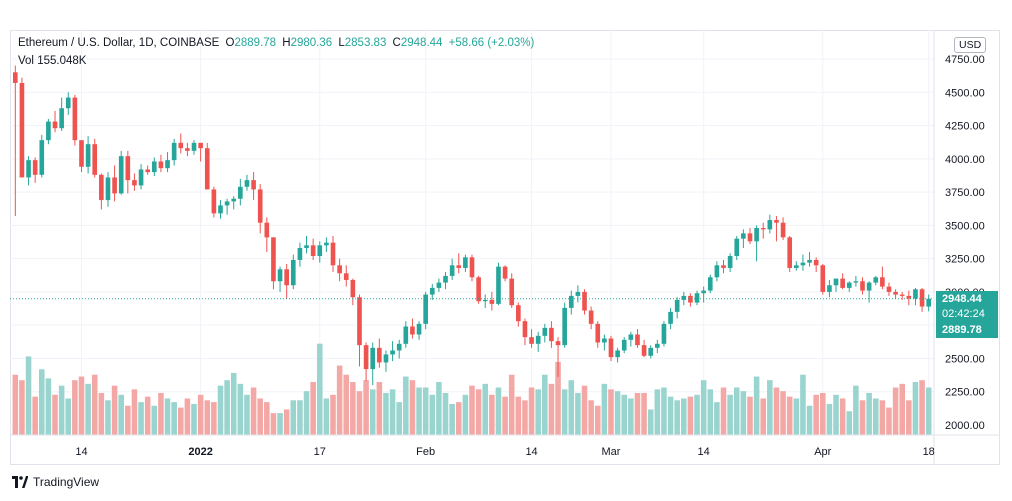 The height and width of the screenshot is (501, 1012). Describe the element at coordinates (970, 45) in the screenshot. I see `currency-button: USD` at that location.